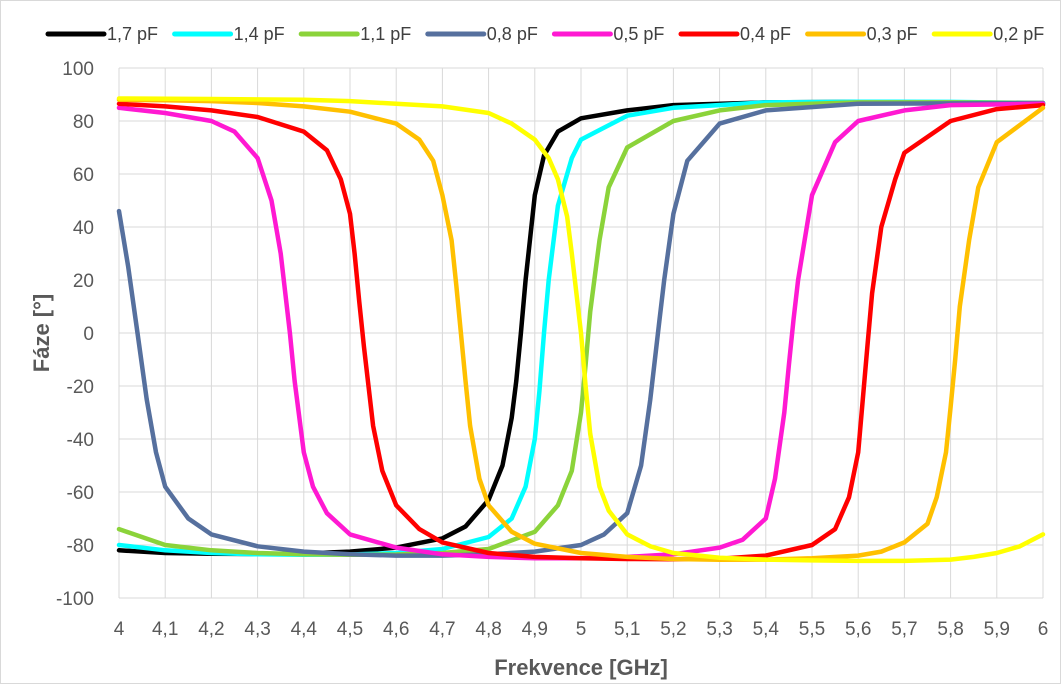  Describe the element at coordinates (765, 34) in the screenshot. I see `legend-label: 0,4 pF` at that location.